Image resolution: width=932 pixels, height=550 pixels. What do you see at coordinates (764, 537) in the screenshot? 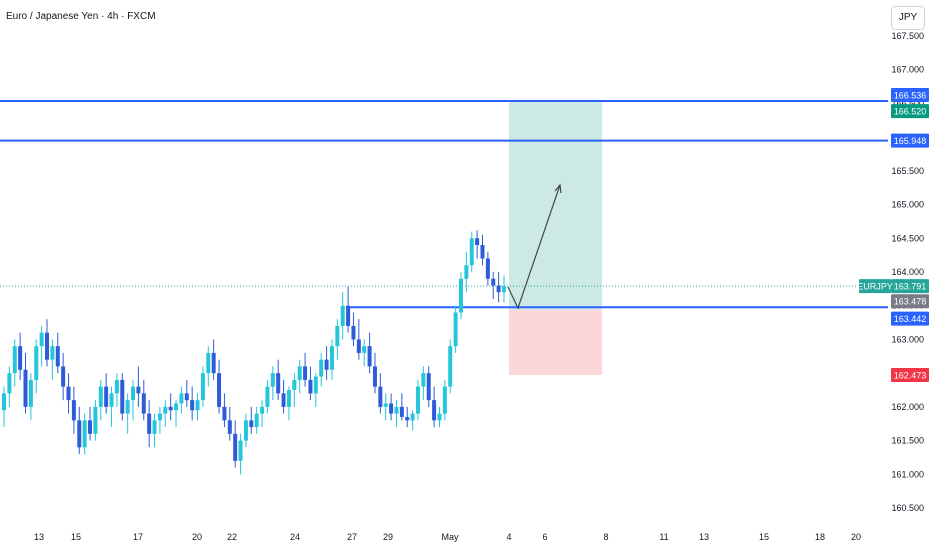
I see `x-tick-label: 15` at bounding box center [764, 537].